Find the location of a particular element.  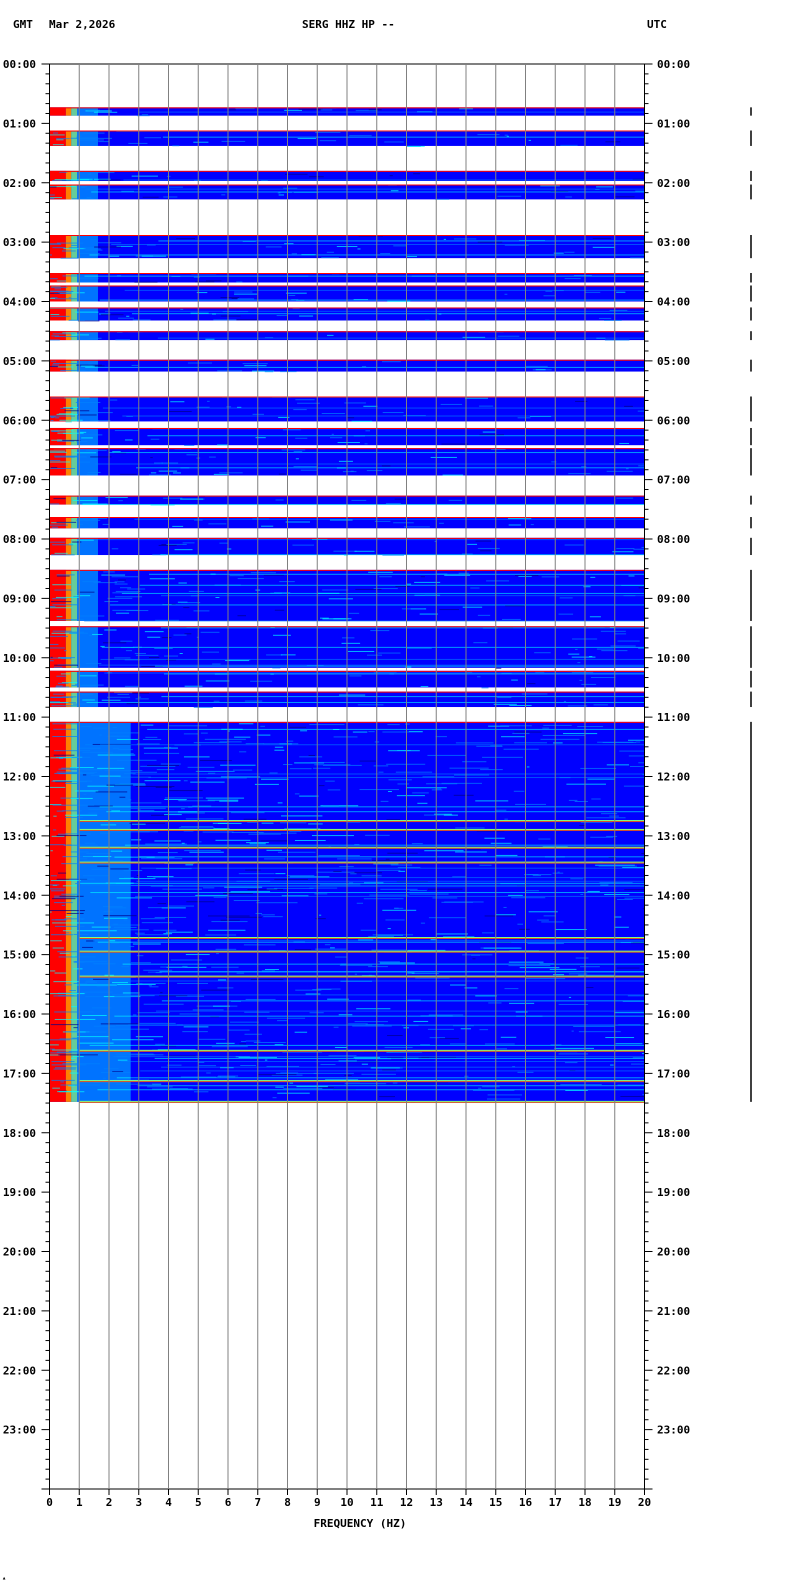

y-tick-label-right: 04:00 is located at coordinates (673, 302).